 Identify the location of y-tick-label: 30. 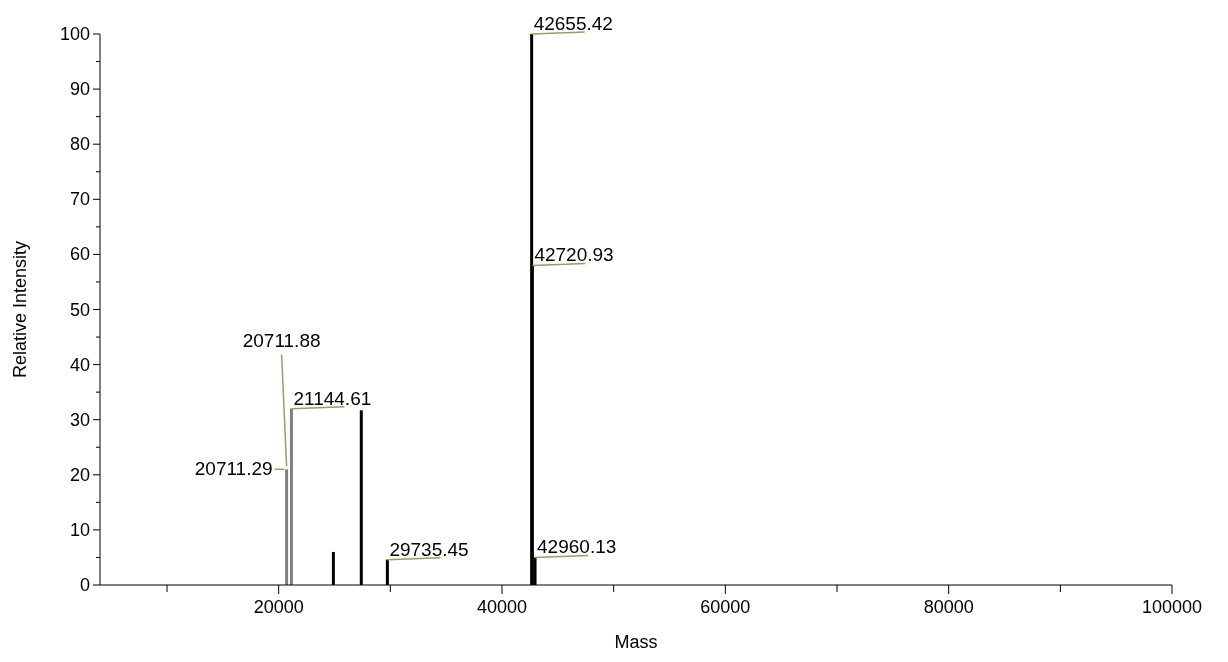
(79, 419).